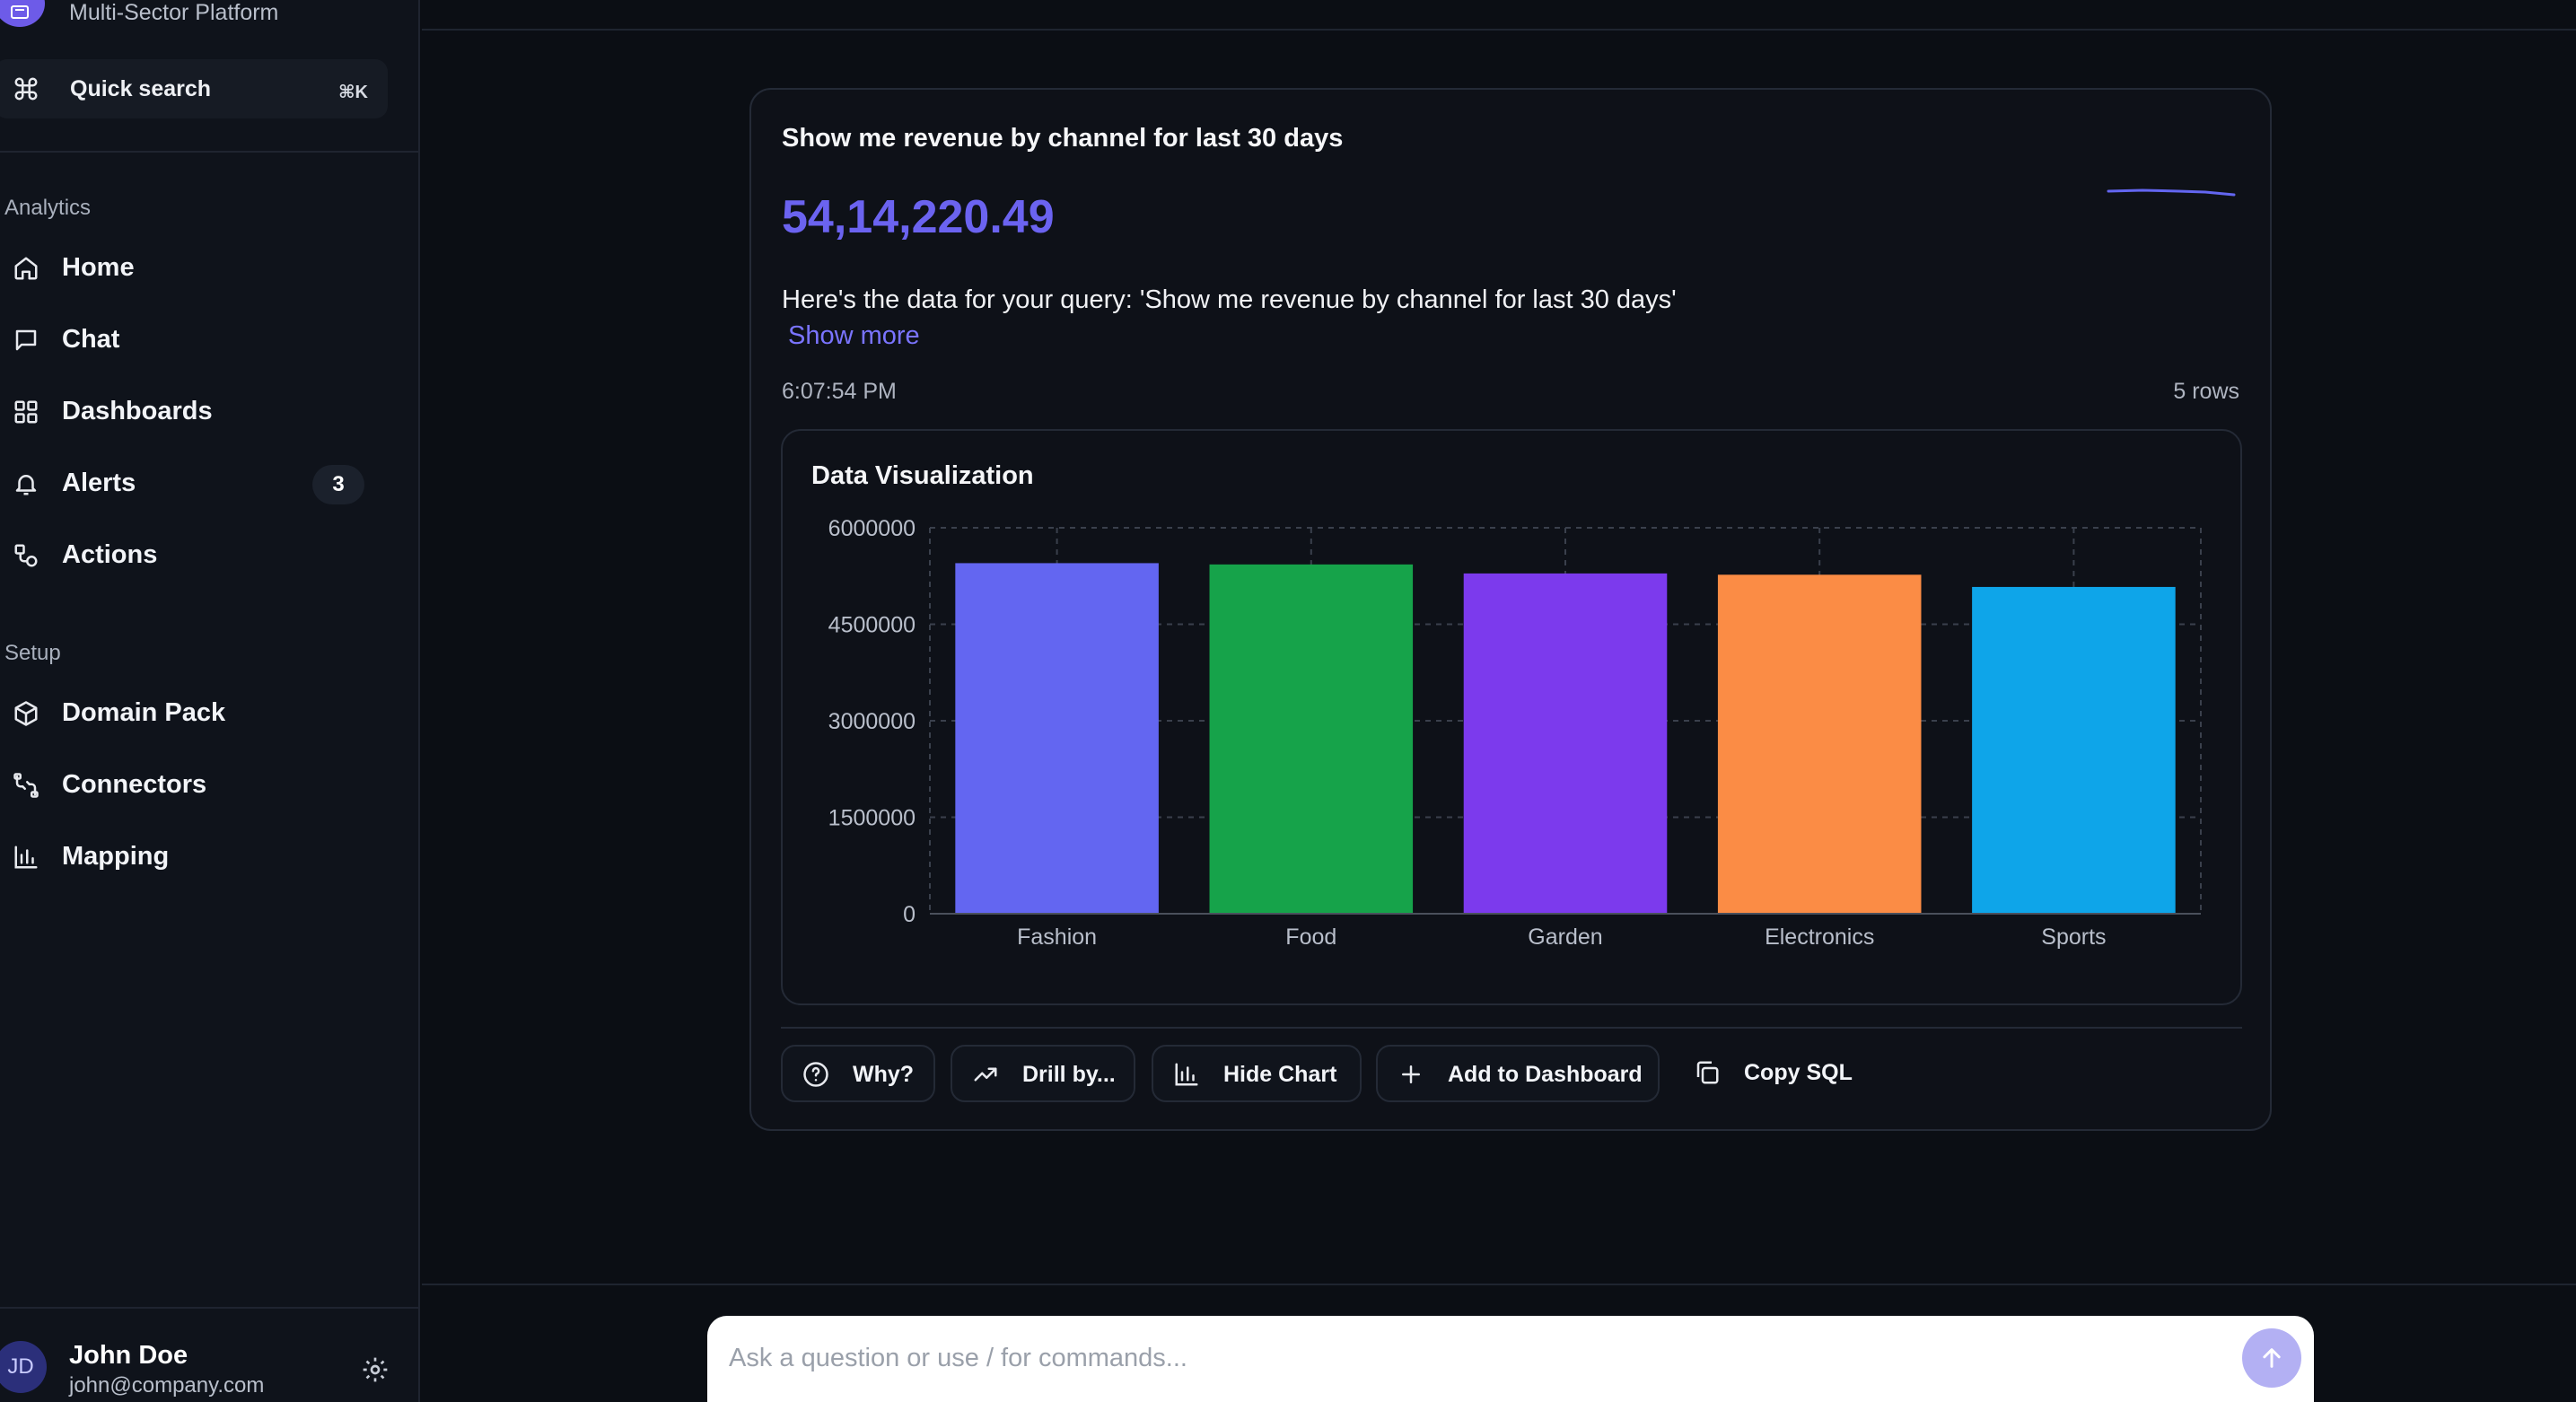  I want to click on result-value: 54,14,220.49, so click(918, 217).